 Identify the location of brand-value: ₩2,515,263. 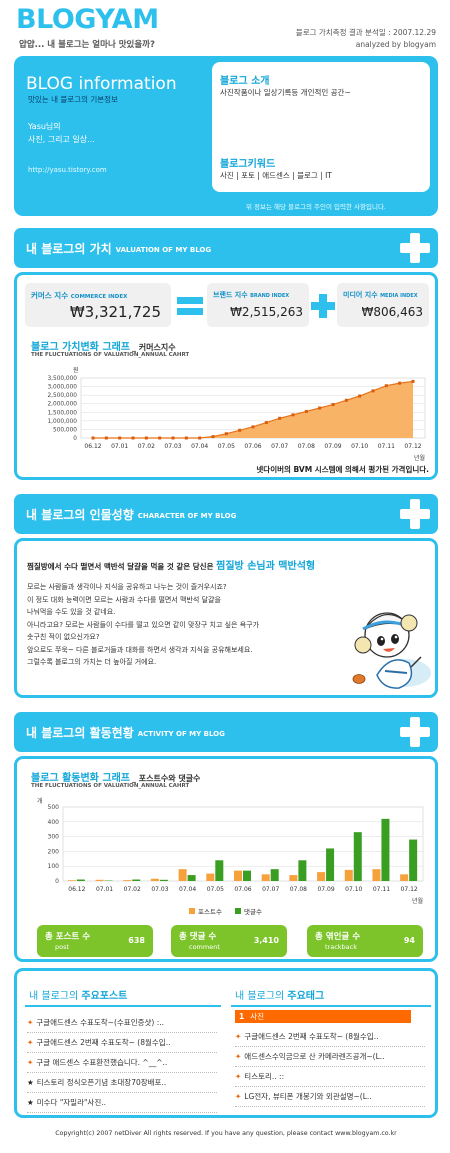
(266, 312).